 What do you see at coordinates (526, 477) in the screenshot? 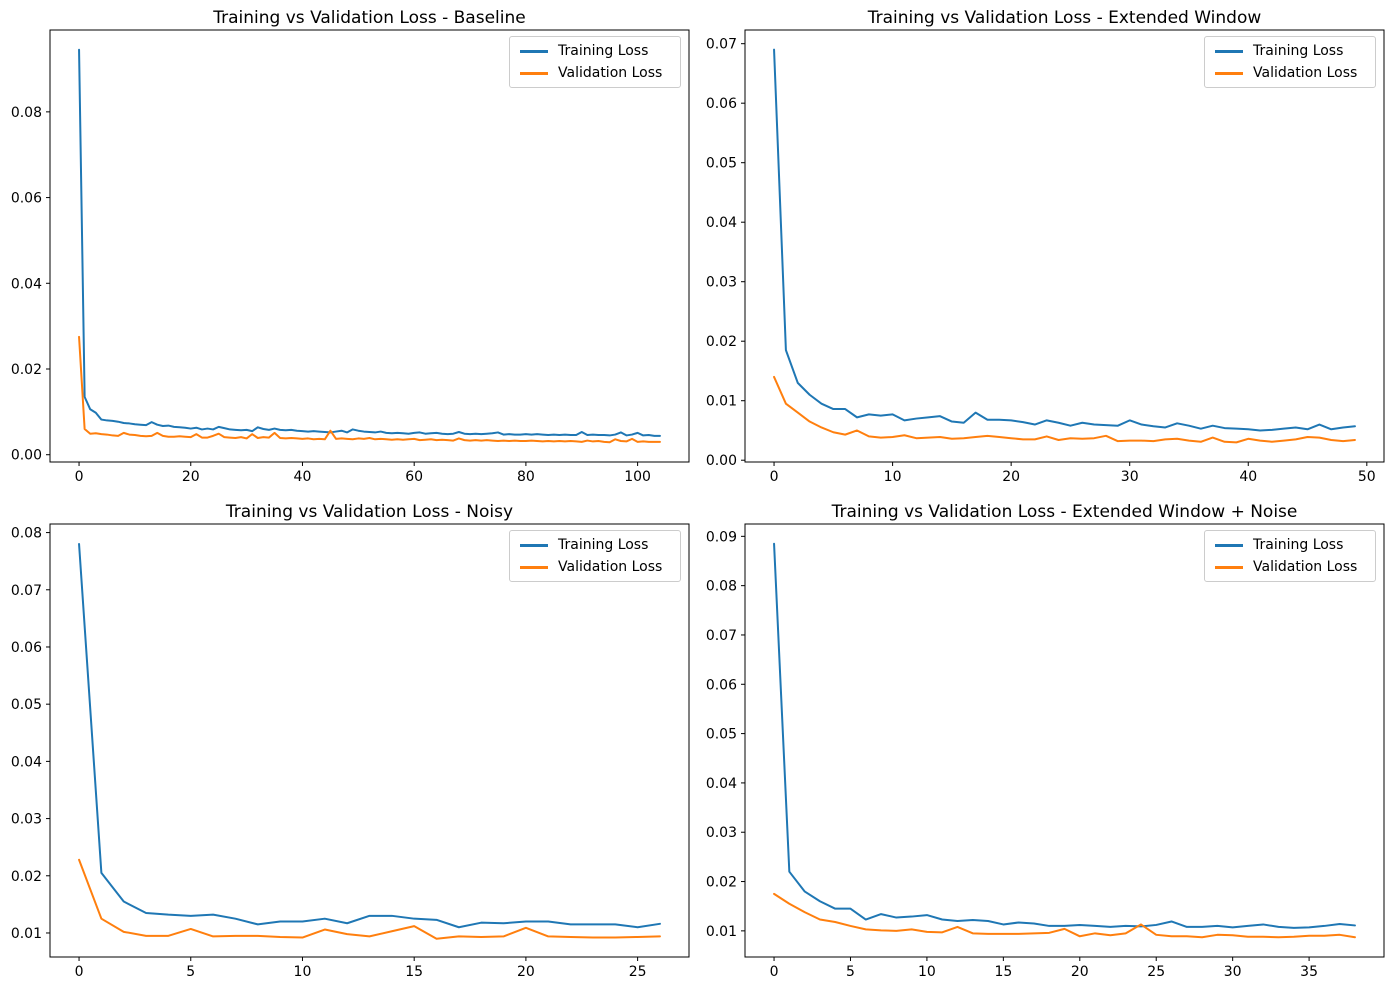
I see `x-tick-label: 80` at bounding box center [526, 477].